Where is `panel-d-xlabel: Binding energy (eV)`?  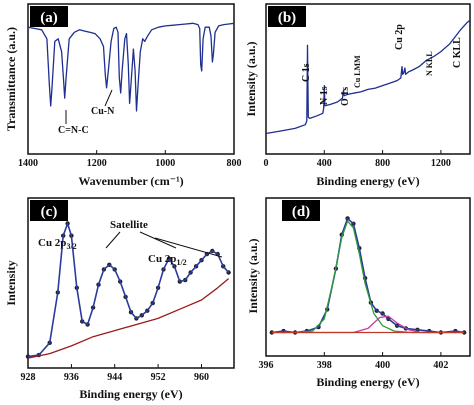 panel-d-xlabel: Binding energy (eV) is located at coordinates (367, 382).